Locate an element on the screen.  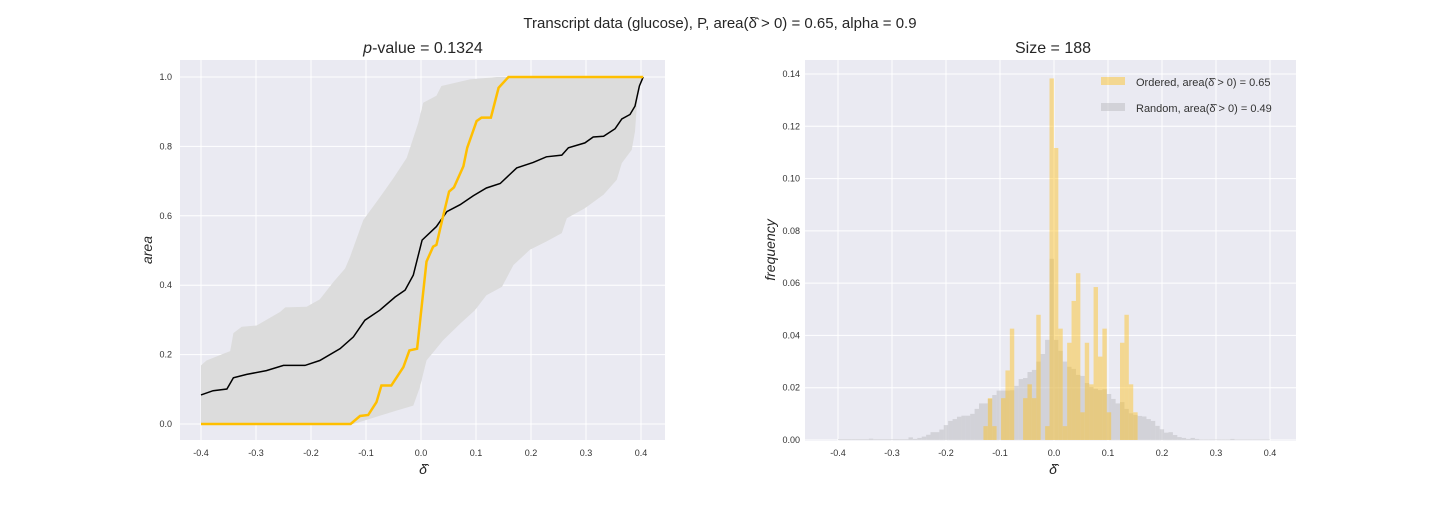
x-tick-label: 0.4 is located at coordinates (641, 453).